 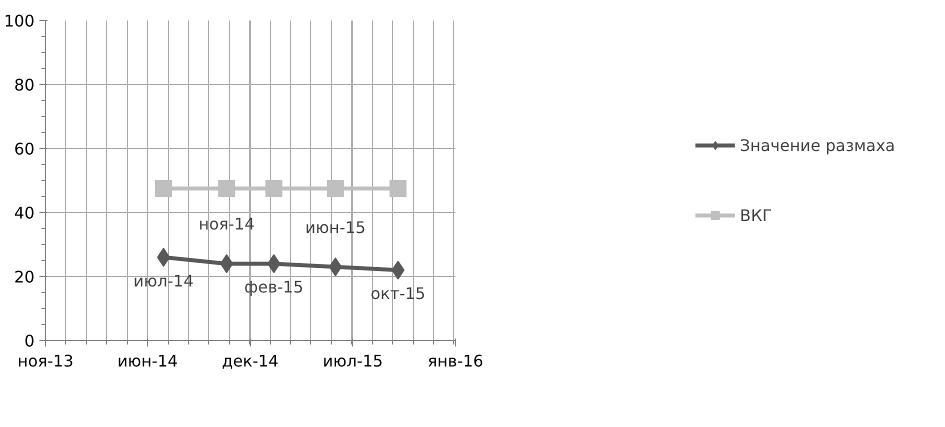 I want to click on annotation: фев-15, so click(x=274, y=287).